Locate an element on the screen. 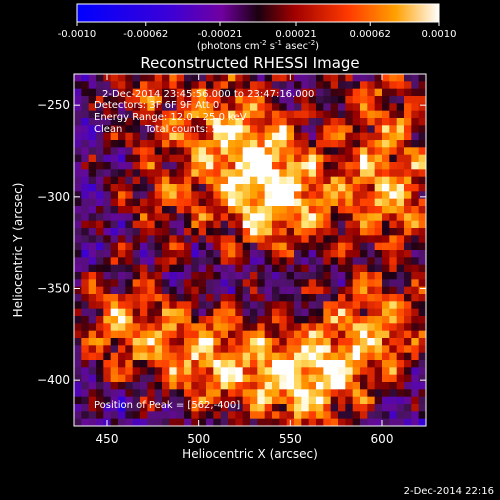 The height and width of the screenshot is (500, 500). colorbar-tick-label: 0.0010 is located at coordinates (439, 34).